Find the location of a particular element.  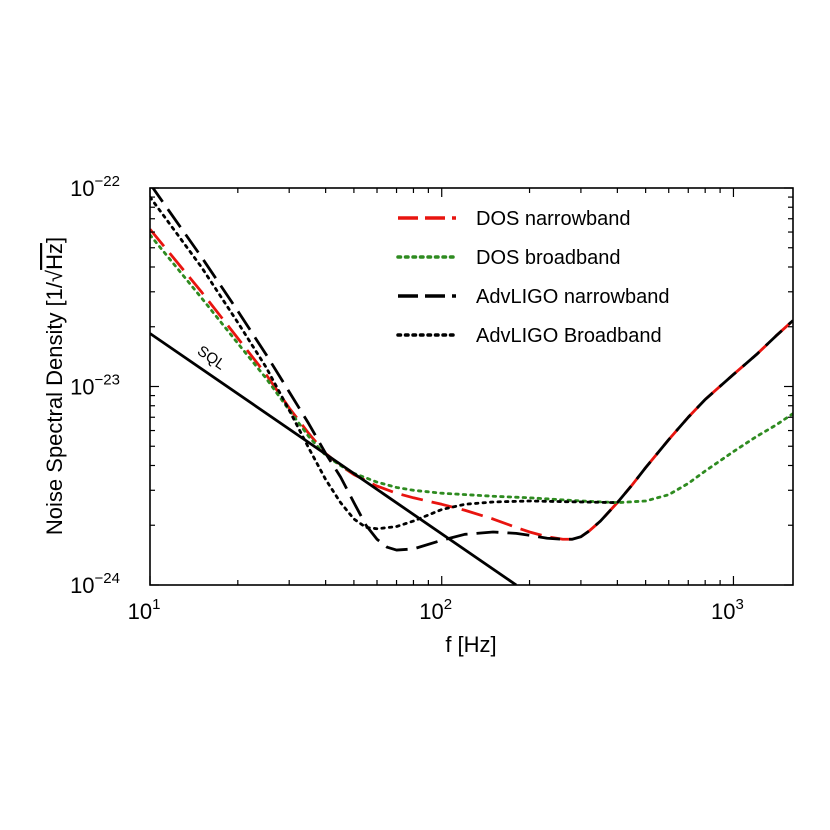

legend-label: AdvLIGO narrowband is located at coordinates (572, 297).